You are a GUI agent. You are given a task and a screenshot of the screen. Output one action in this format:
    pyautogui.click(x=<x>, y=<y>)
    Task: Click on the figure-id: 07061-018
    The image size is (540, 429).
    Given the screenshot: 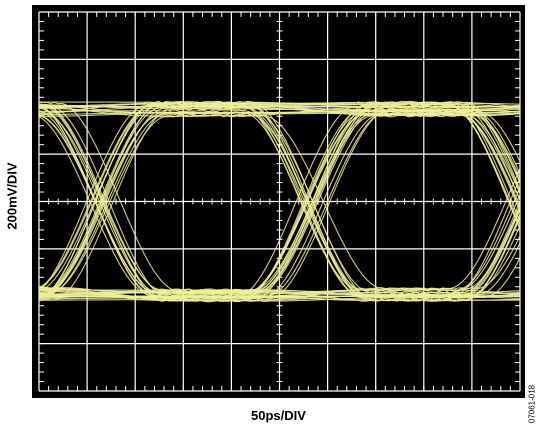 What is the action you would take?
    pyautogui.click(x=532, y=404)
    